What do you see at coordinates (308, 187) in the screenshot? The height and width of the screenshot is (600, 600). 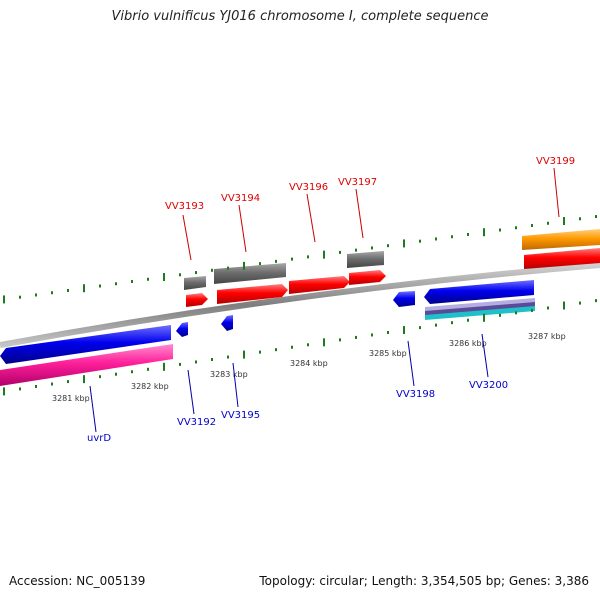 I see `label-vv3196: VV3196` at bounding box center [308, 187].